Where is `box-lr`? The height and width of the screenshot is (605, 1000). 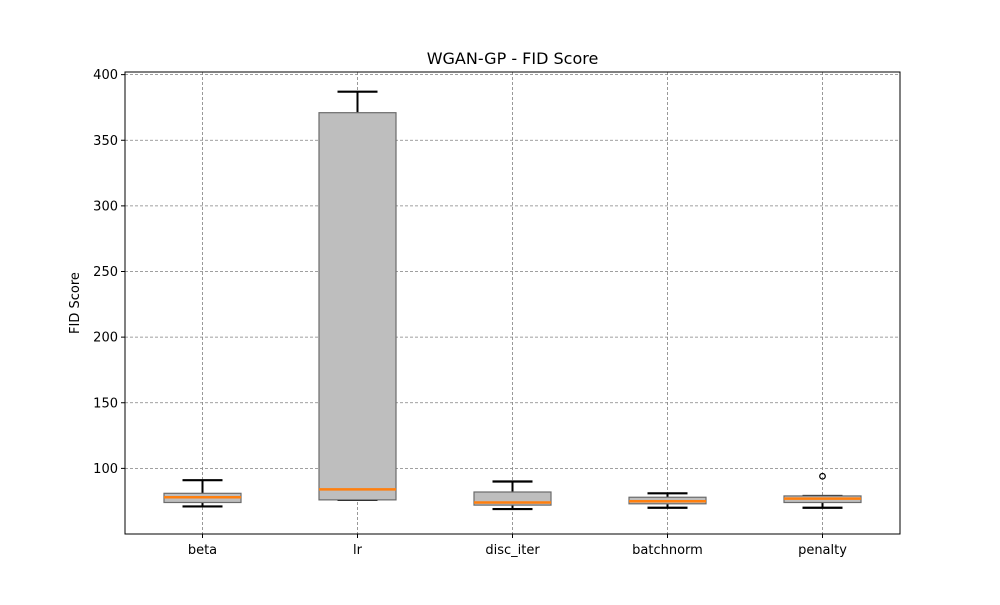
box-lr is located at coordinates (357, 295).